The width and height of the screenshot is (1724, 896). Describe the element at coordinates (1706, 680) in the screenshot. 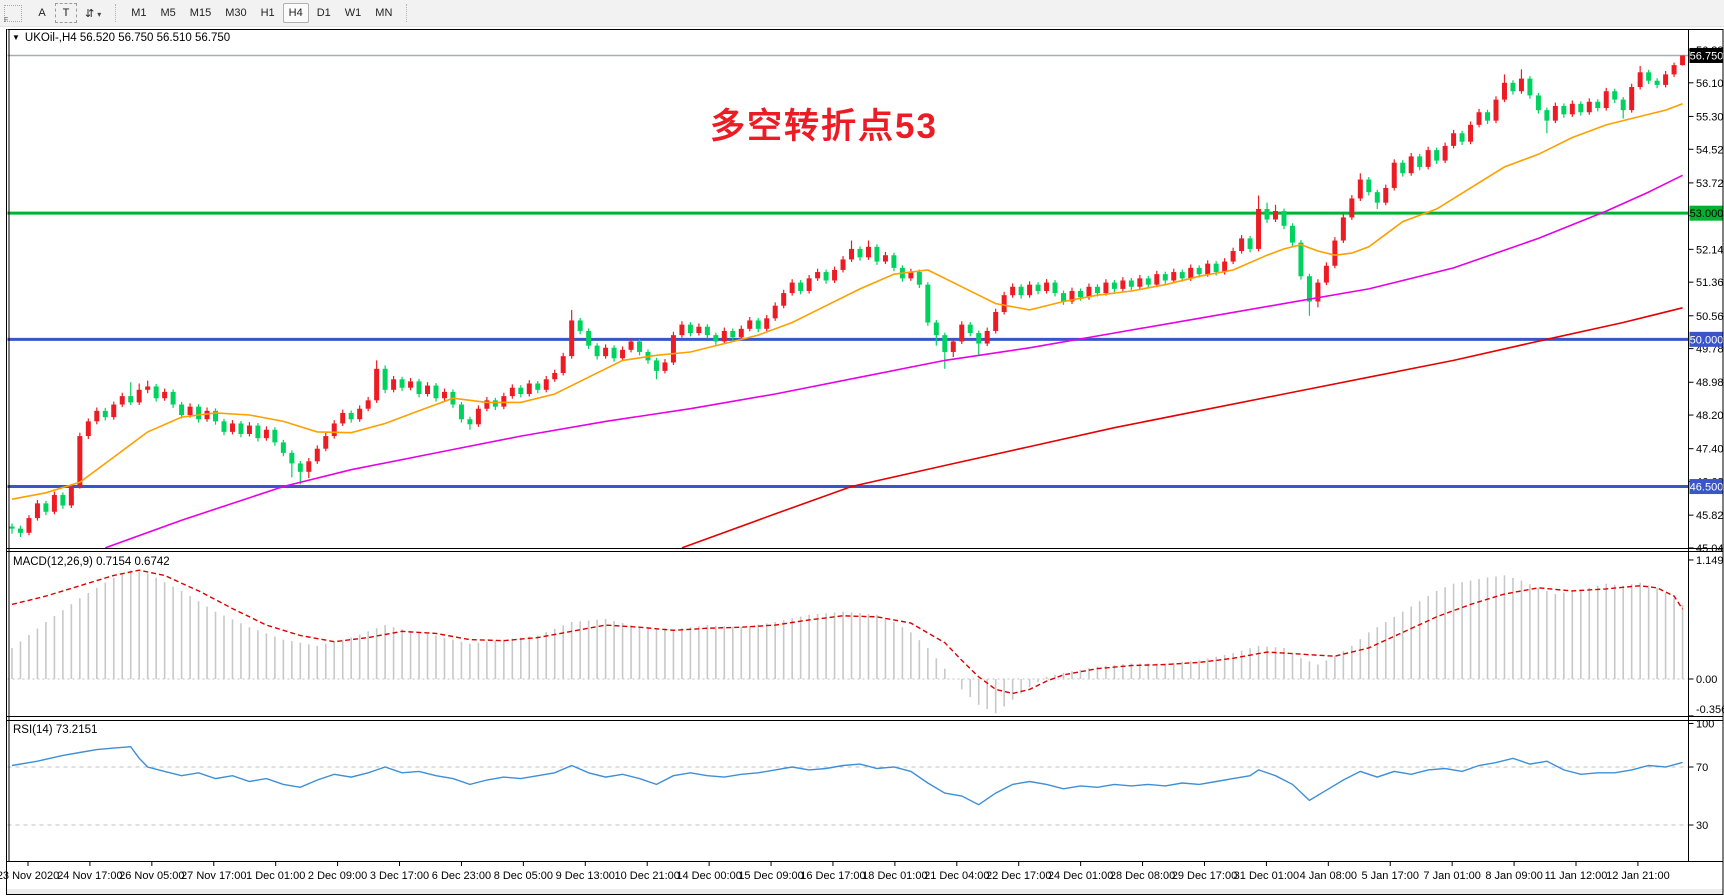

I see `svg-text: 0.00` at that location.